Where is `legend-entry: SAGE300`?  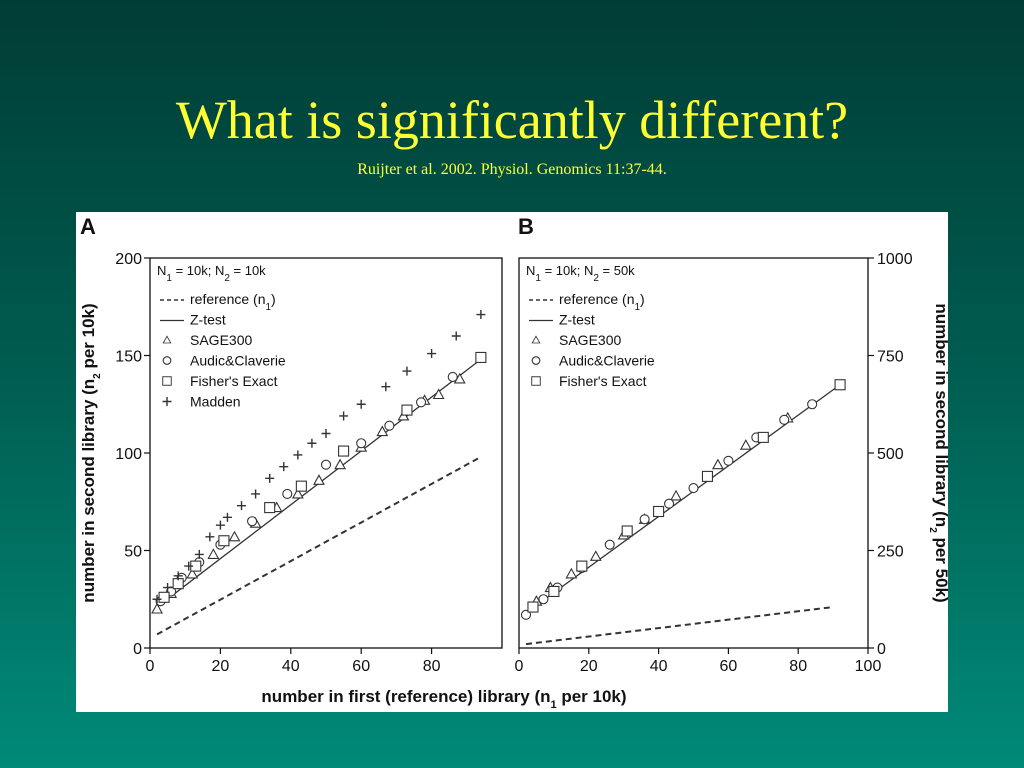 legend-entry: SAGE300 is located at coordinates (590, 340).